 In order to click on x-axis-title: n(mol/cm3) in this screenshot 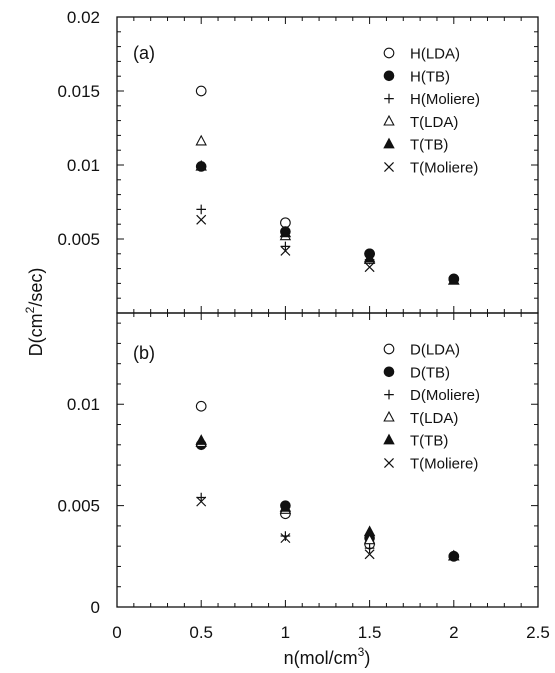, I will do `click(327, 656)`.